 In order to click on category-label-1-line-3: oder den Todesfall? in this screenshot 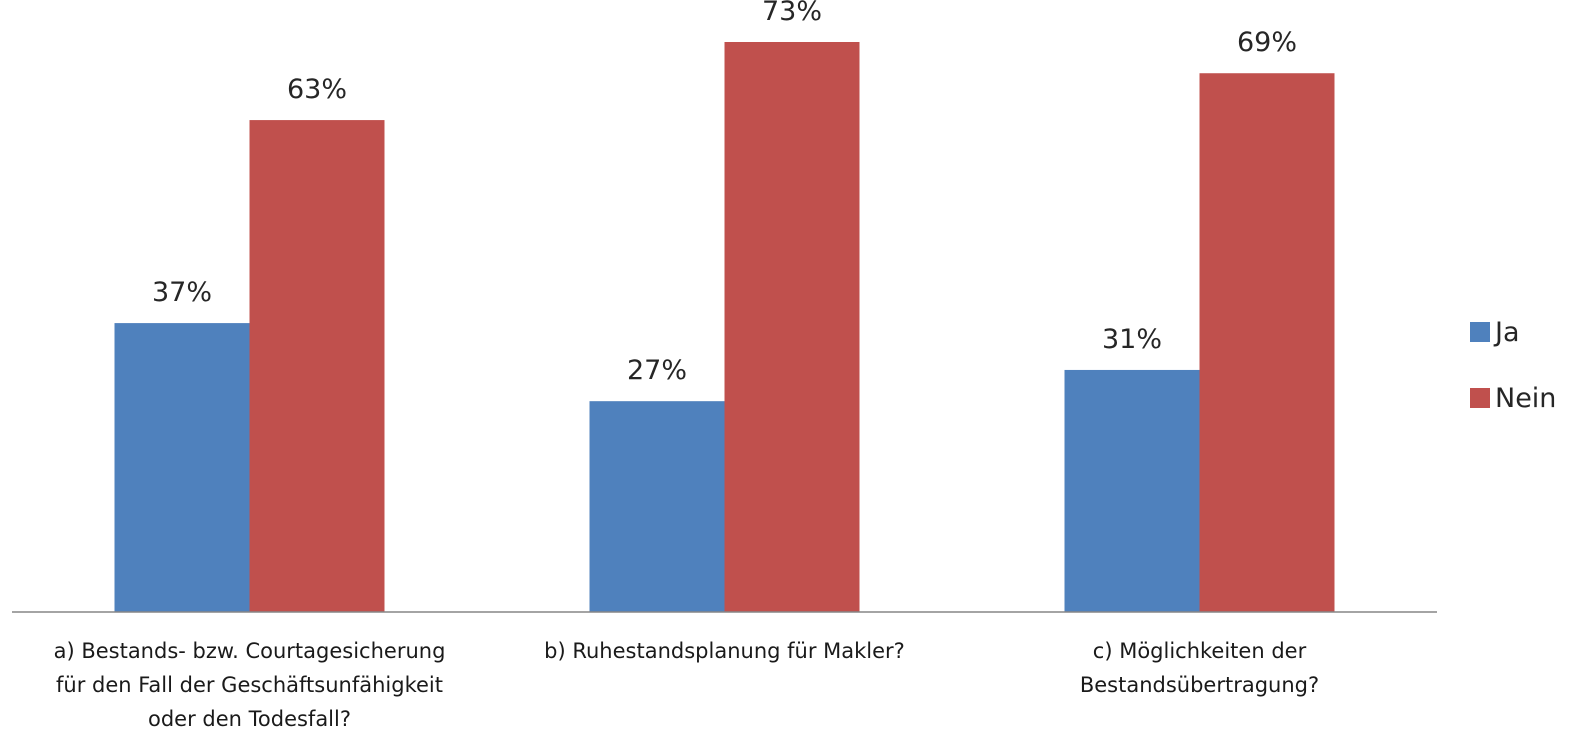, I will do `click(249, 719)`.